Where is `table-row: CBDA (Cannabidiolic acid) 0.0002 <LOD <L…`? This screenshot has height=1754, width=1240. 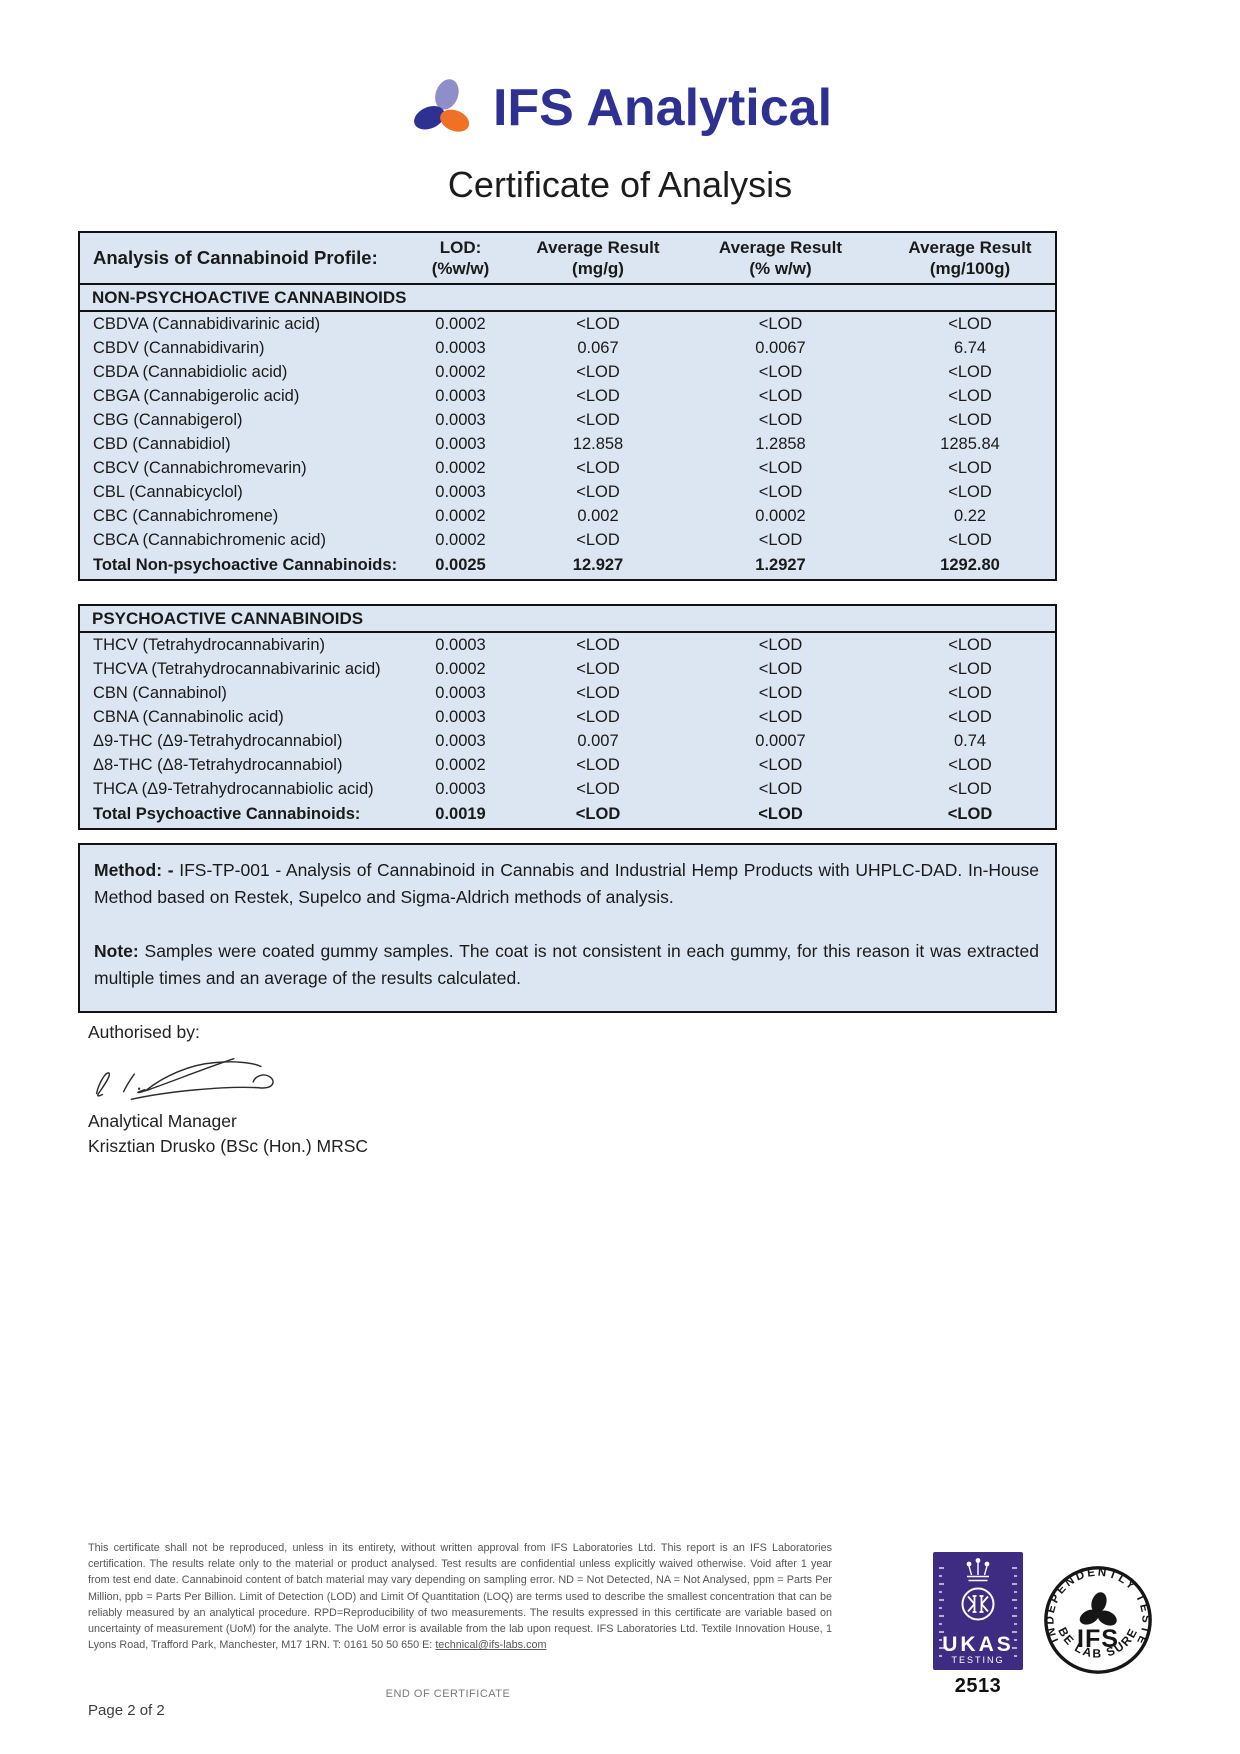 table-row: CBDA (Cannabidiolic acid) 0.0002 <LOD <L… is located at coordinates (567, 372).